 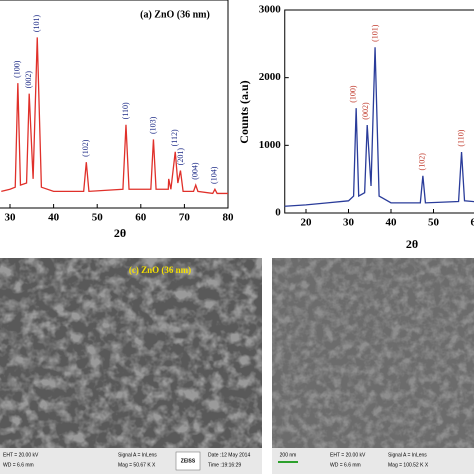 What do you see at coordinates (270, 77) in the screenshot?
I see `y-tick-label: 2000` at bounding box center [270, 77].